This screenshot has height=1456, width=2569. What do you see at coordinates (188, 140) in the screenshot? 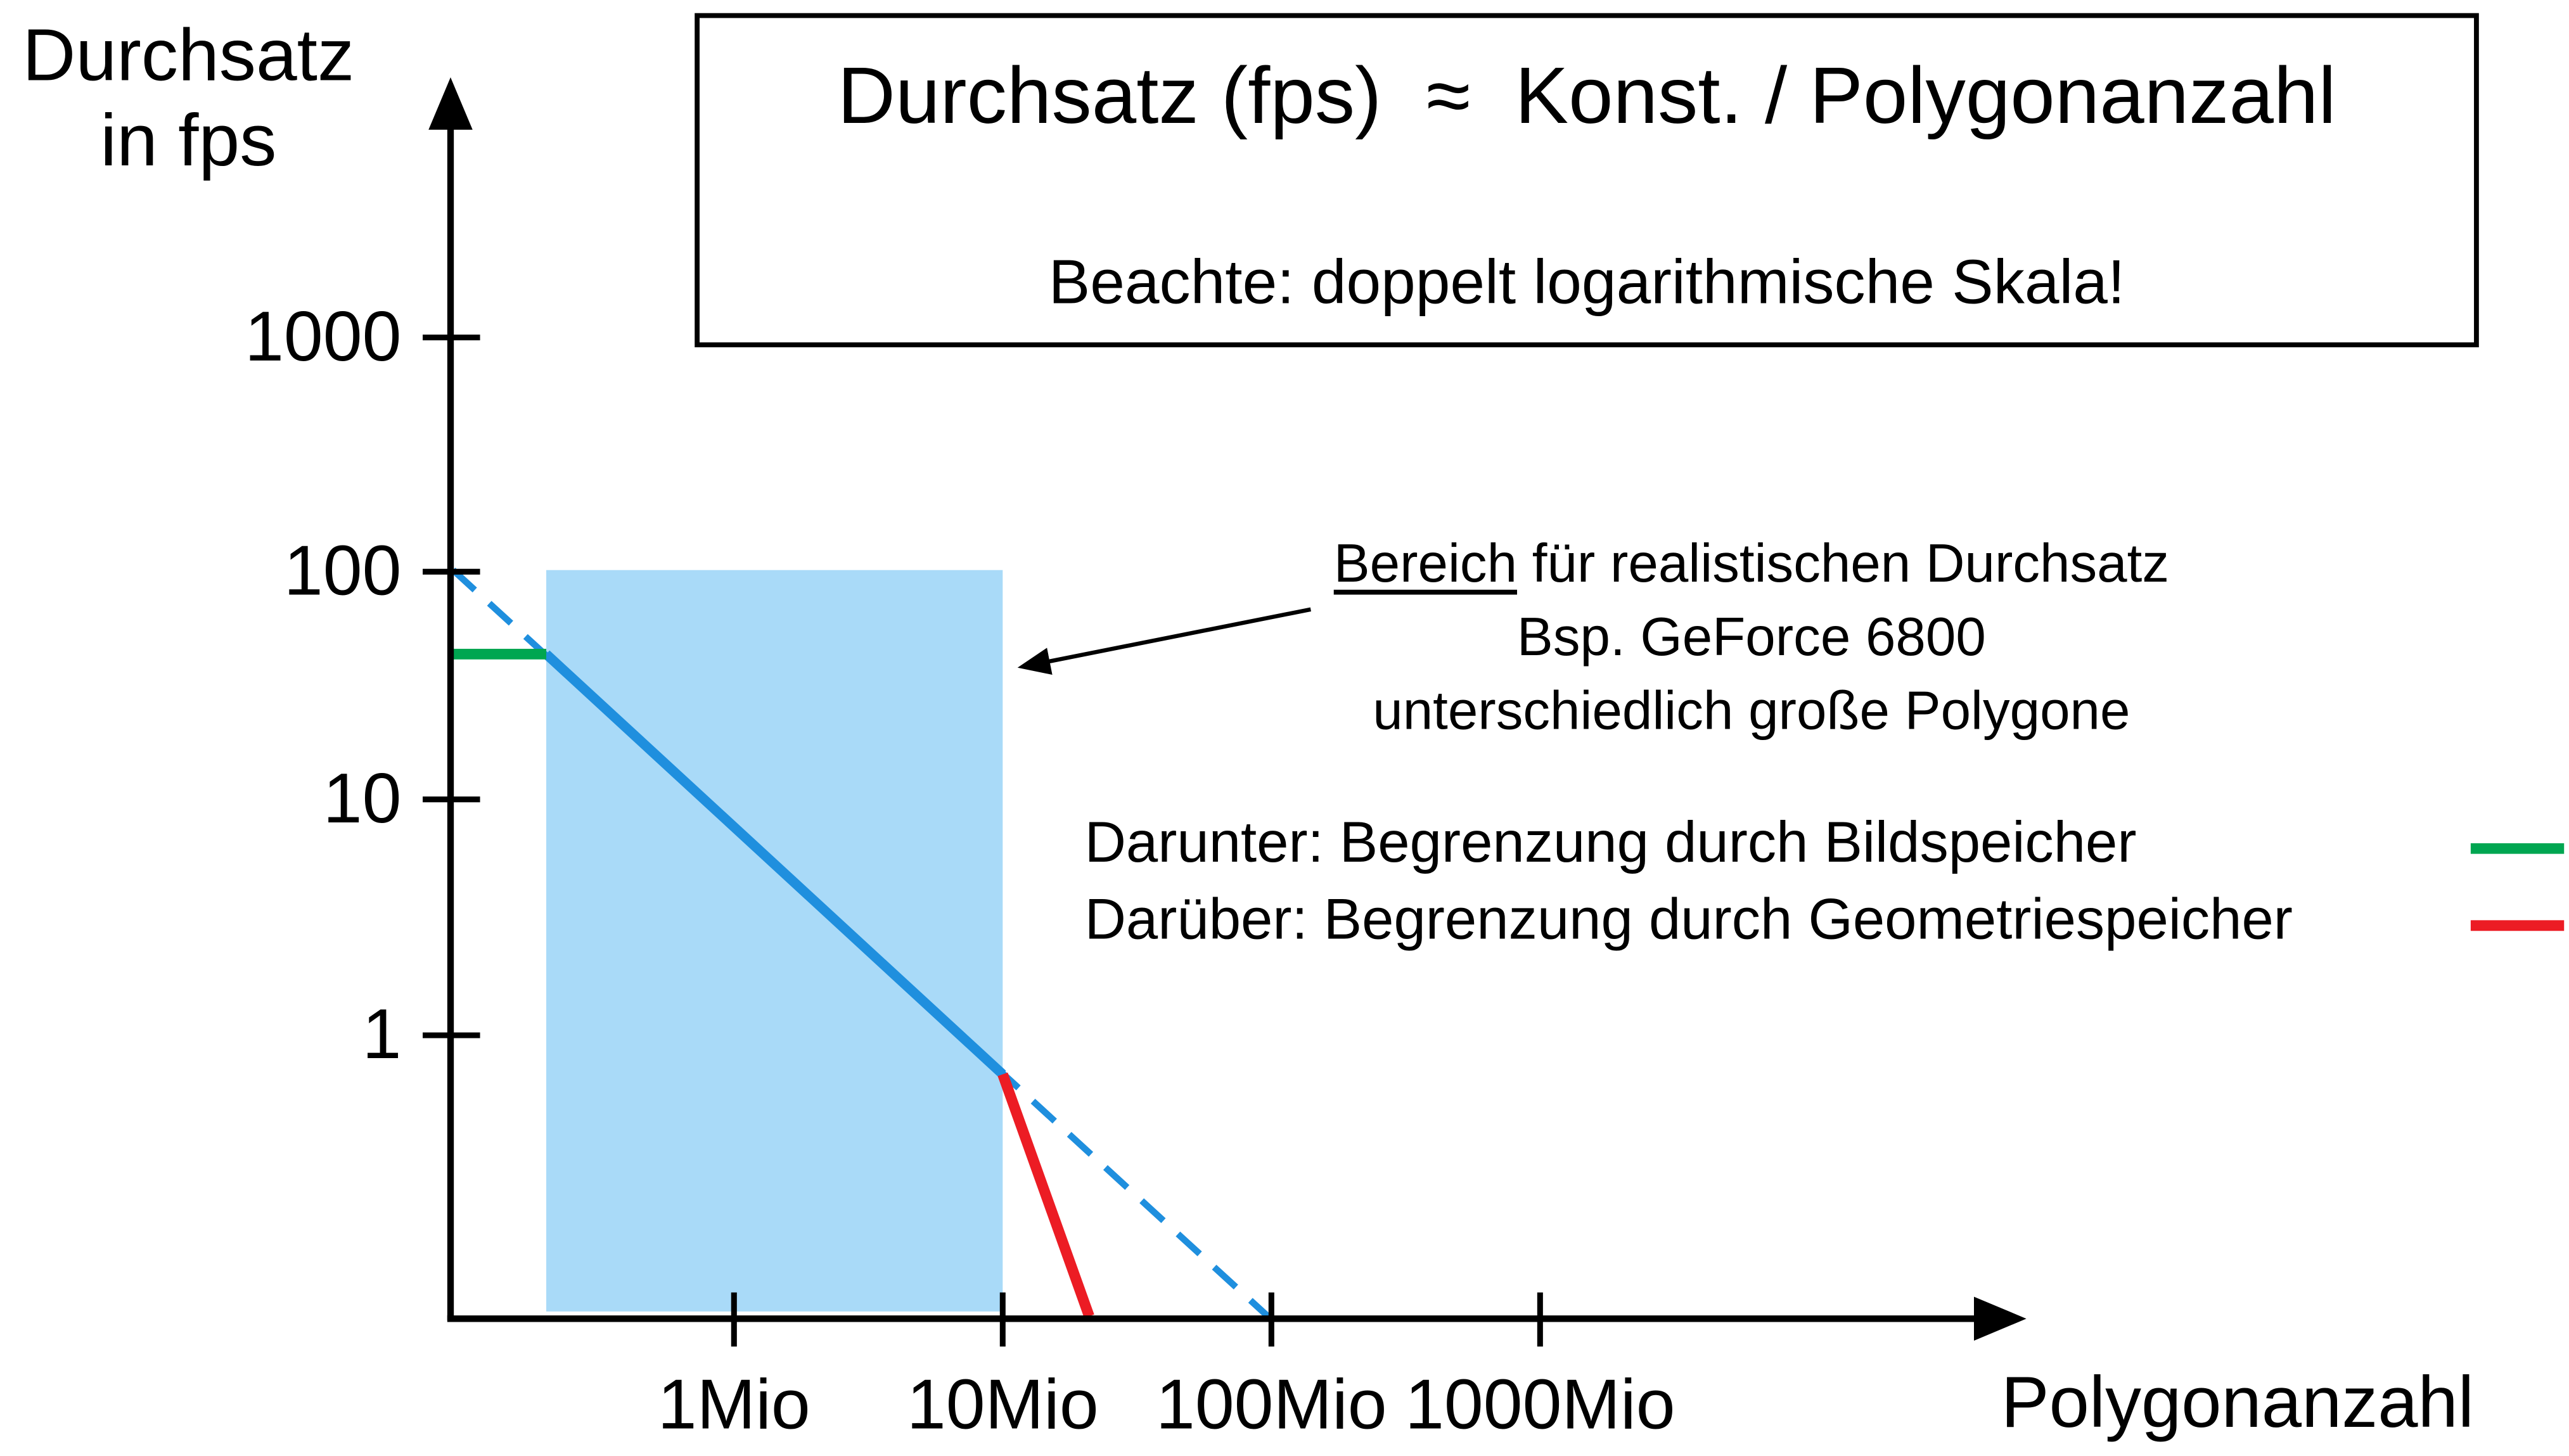
I see `y-axis-title-line2: in fps` at bounding box center [188, 140].